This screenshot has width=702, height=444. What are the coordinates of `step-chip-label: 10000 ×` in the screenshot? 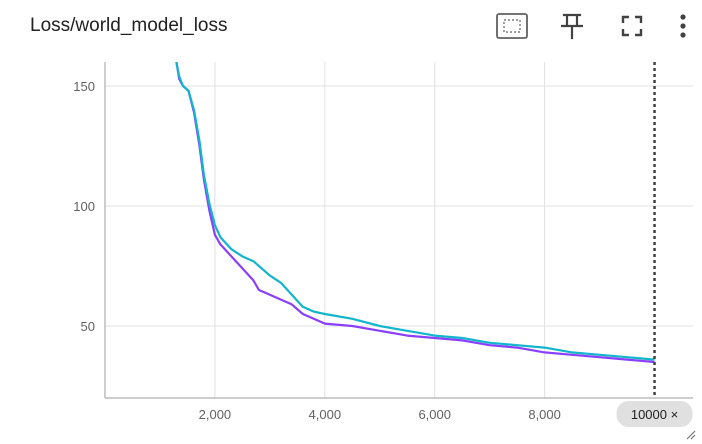 It's located at (654, 414).